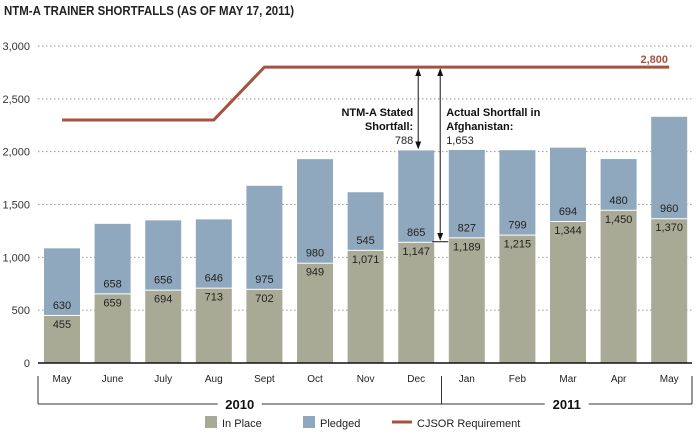  What do you see at coordinates (315, 273) in the screenshot?
I see `in-place-label: 949` at bounding box center [315, 273].